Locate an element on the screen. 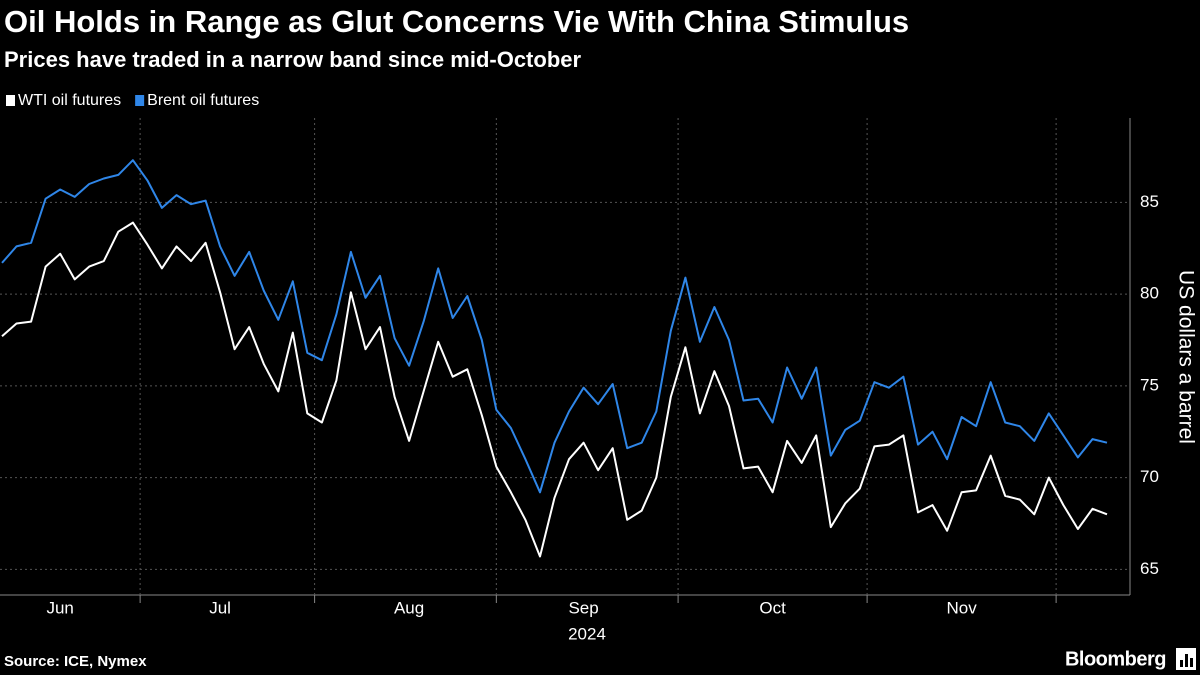 This screenshot has height=675, width=1200. legend-label: Brent oil futures is located at coordinates (203, 100).